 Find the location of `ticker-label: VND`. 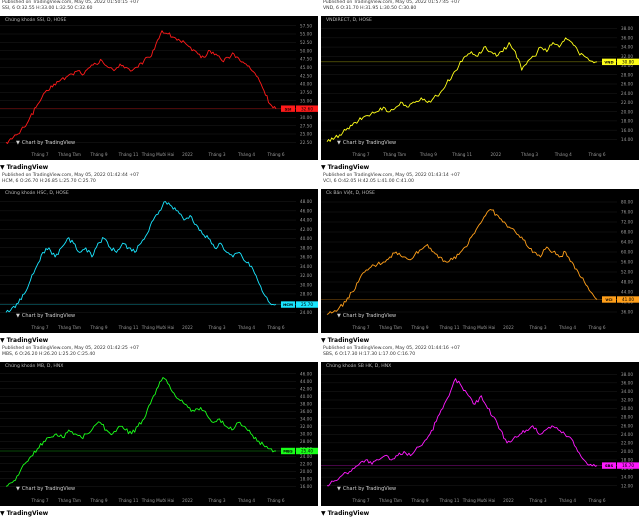

ticker-label: VND is located at coordinates (608, 61).